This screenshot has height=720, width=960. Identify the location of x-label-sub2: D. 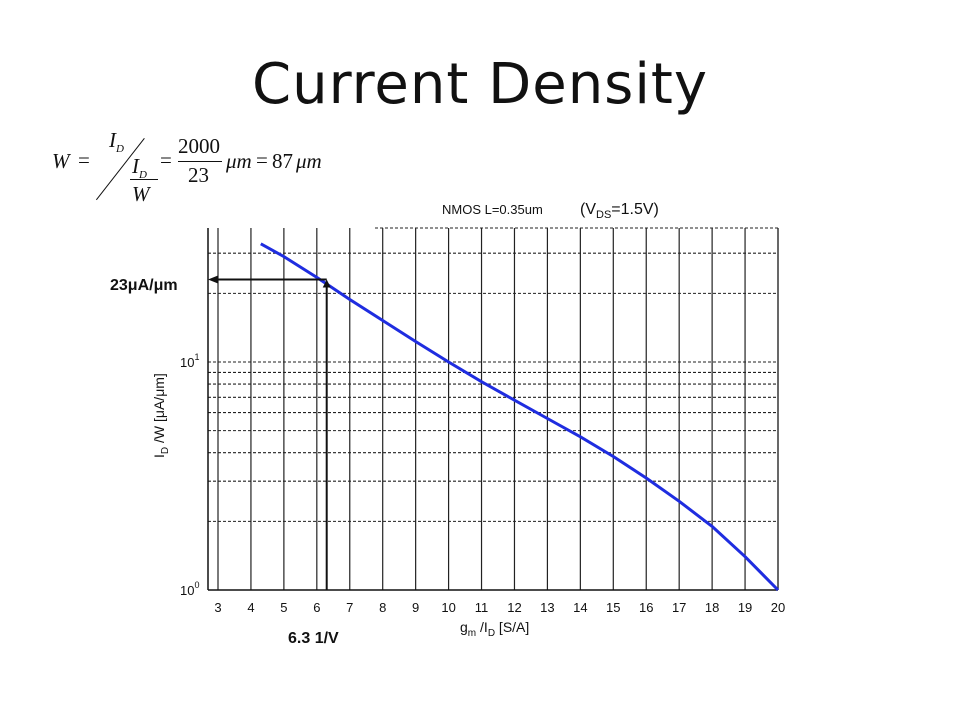
(491, 633).